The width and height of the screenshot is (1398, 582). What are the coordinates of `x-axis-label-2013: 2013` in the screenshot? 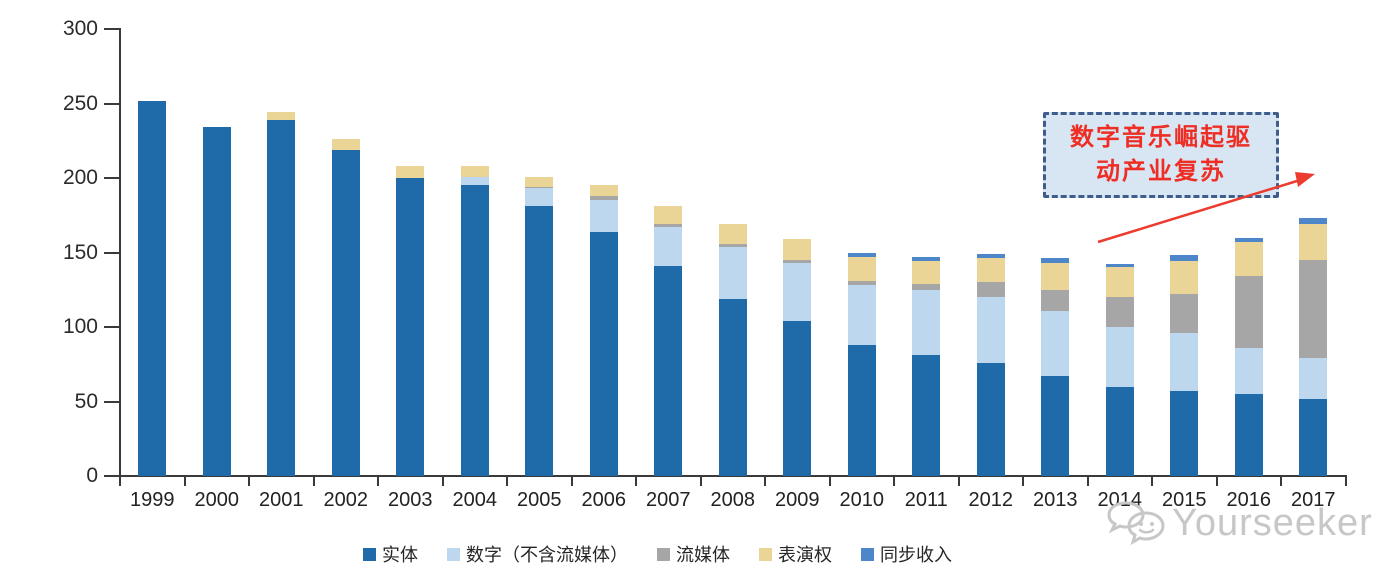 It's located at (1055, 500).